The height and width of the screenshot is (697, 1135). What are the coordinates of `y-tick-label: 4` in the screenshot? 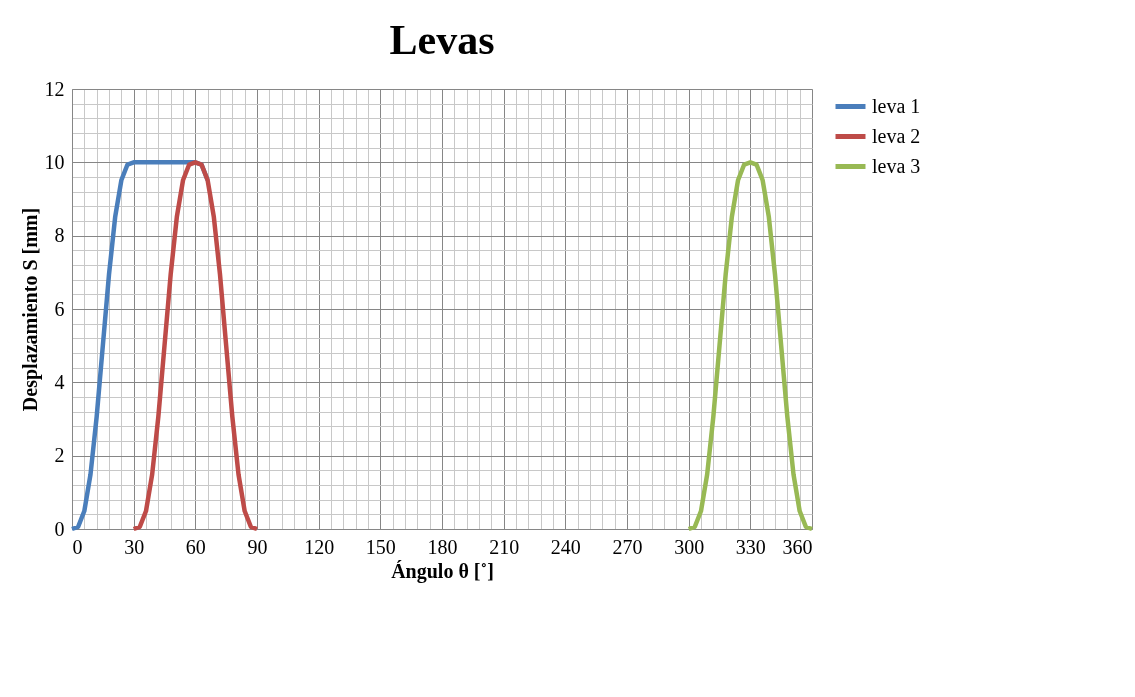 It's located at (59, 381).